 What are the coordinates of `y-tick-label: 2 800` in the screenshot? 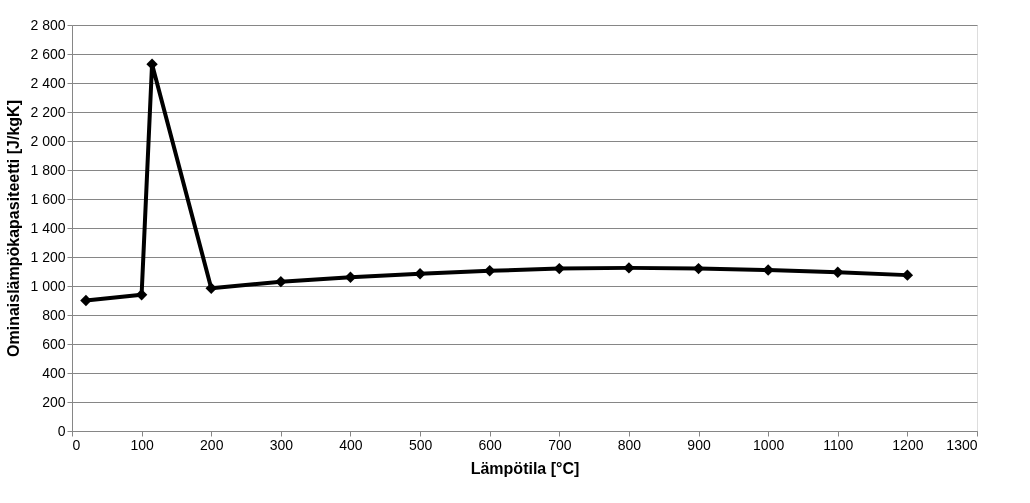 It's located at (48, 24).